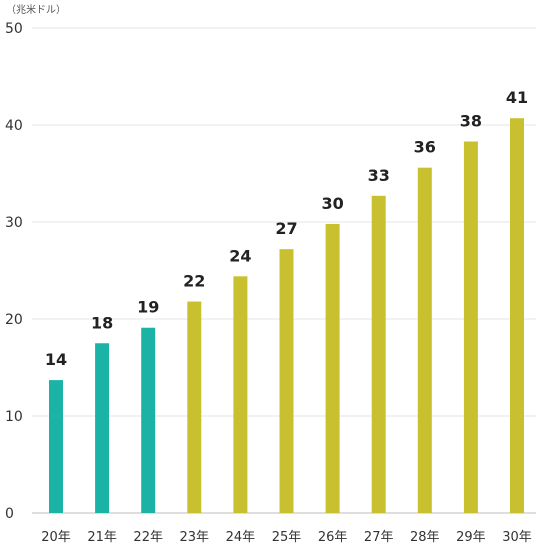 The height and width of the screenshot is (551, 540). I want to click on x-tick-label: 21年, so click(102, 537).